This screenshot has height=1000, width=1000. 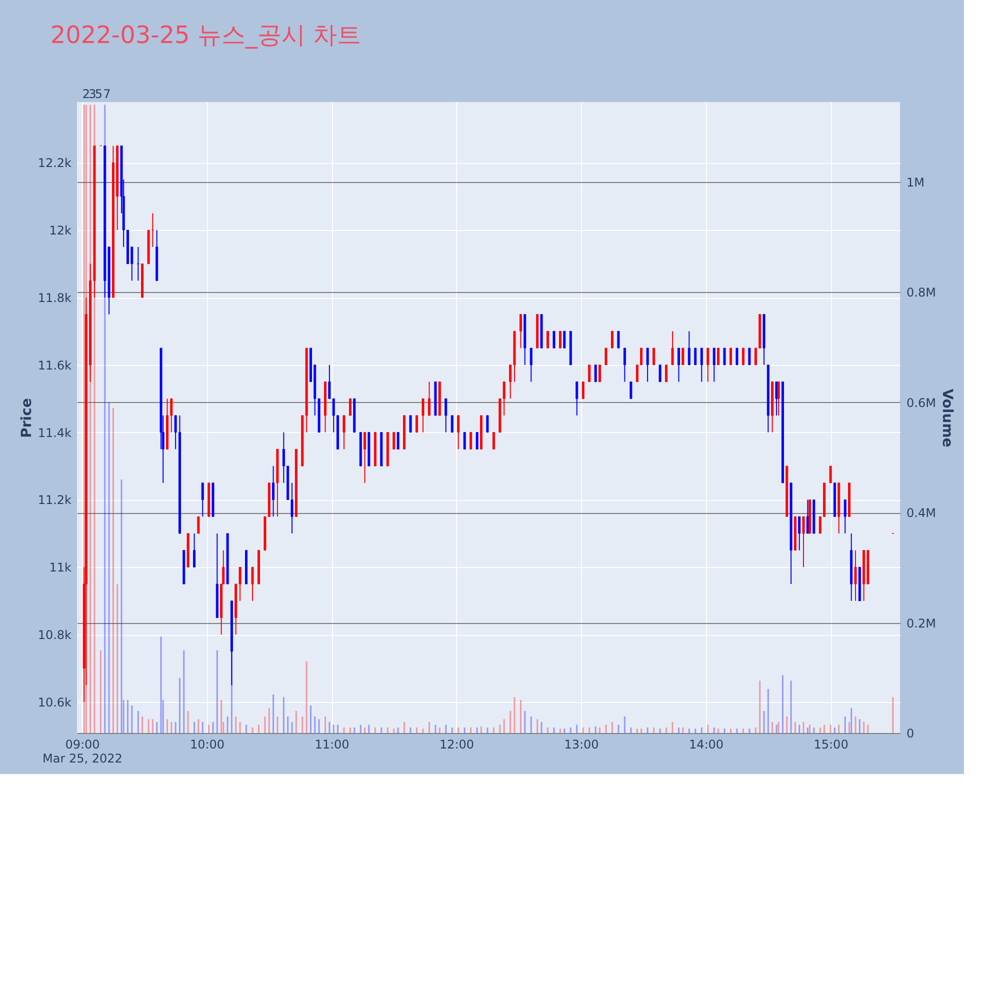 What do you see at coordinates (55, 433) in the screenshot?
I see `y-tick-label: 11.4k` at bounding box center [55, 433].